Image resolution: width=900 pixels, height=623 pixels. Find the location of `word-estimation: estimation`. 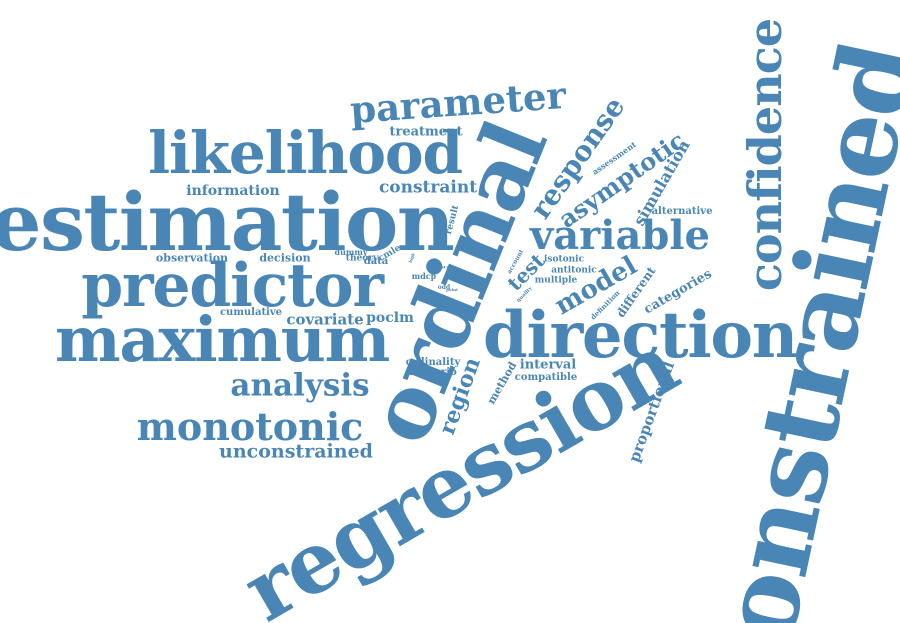

word-estimation: estimation is located at coordinates (227, 222).